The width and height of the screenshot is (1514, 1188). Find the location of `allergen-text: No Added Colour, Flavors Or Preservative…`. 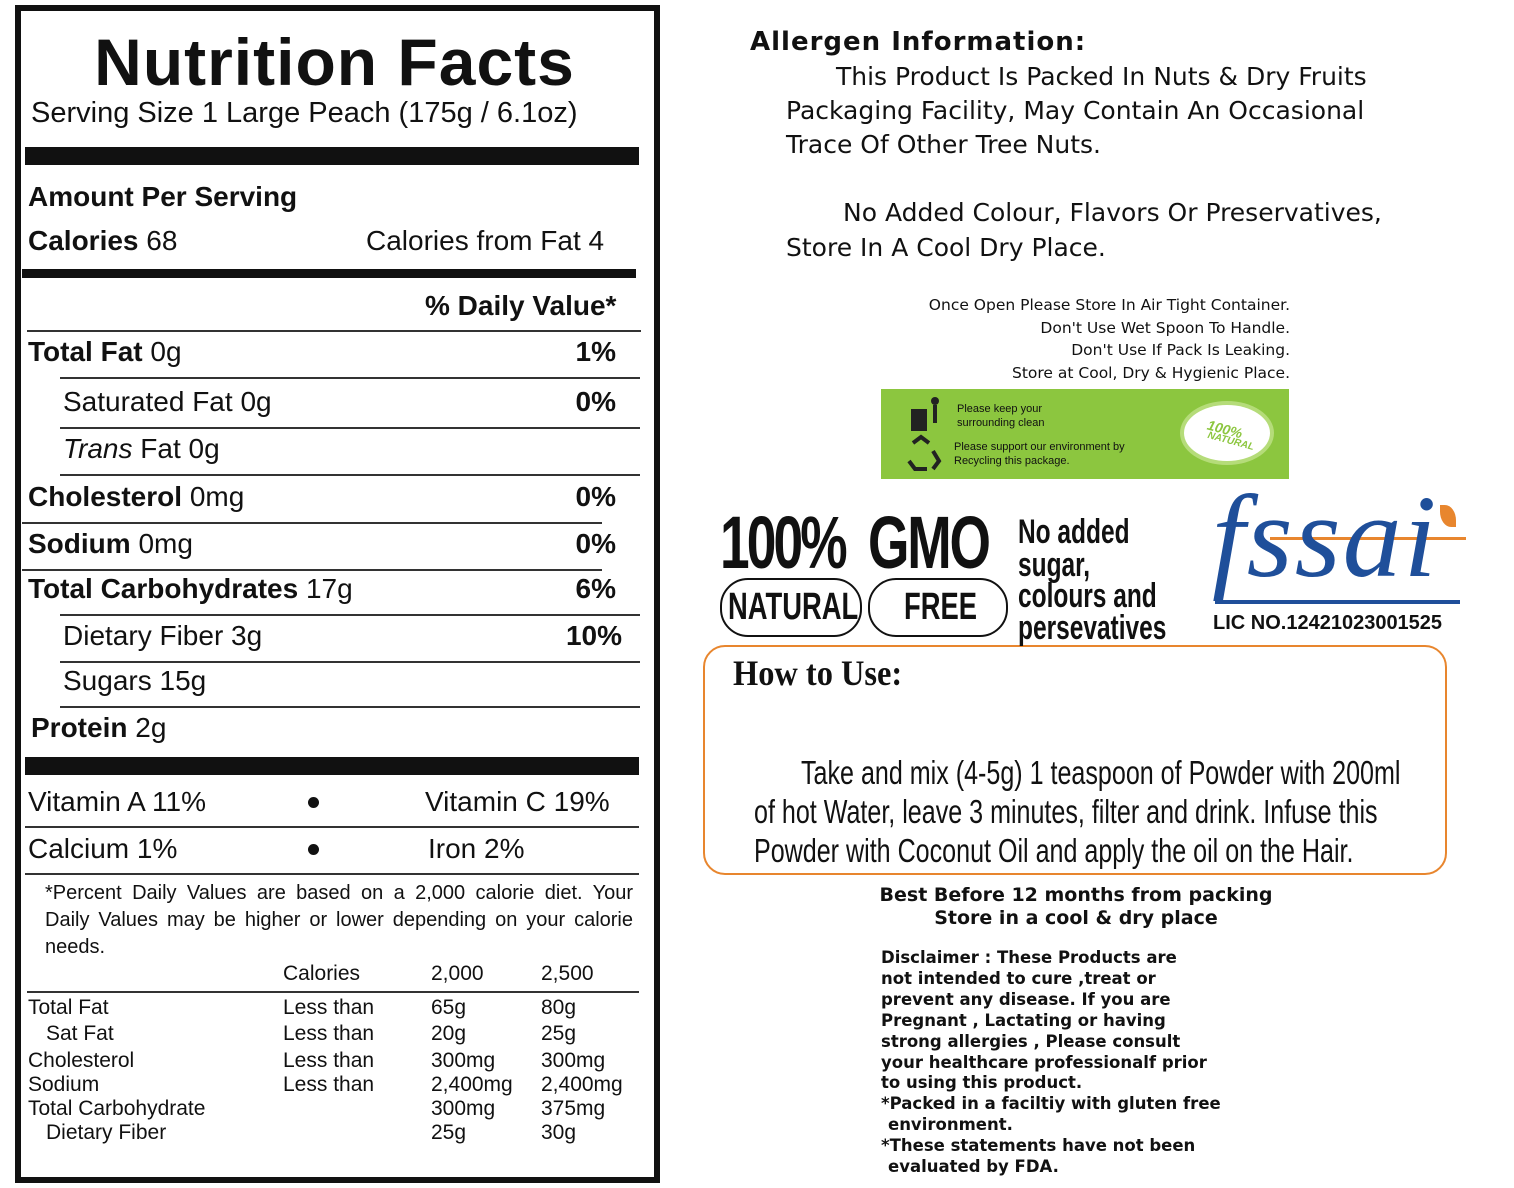

allergen-text: No Added Colour, Flavors Or Preservative… is located at coordinates (1112, 212).